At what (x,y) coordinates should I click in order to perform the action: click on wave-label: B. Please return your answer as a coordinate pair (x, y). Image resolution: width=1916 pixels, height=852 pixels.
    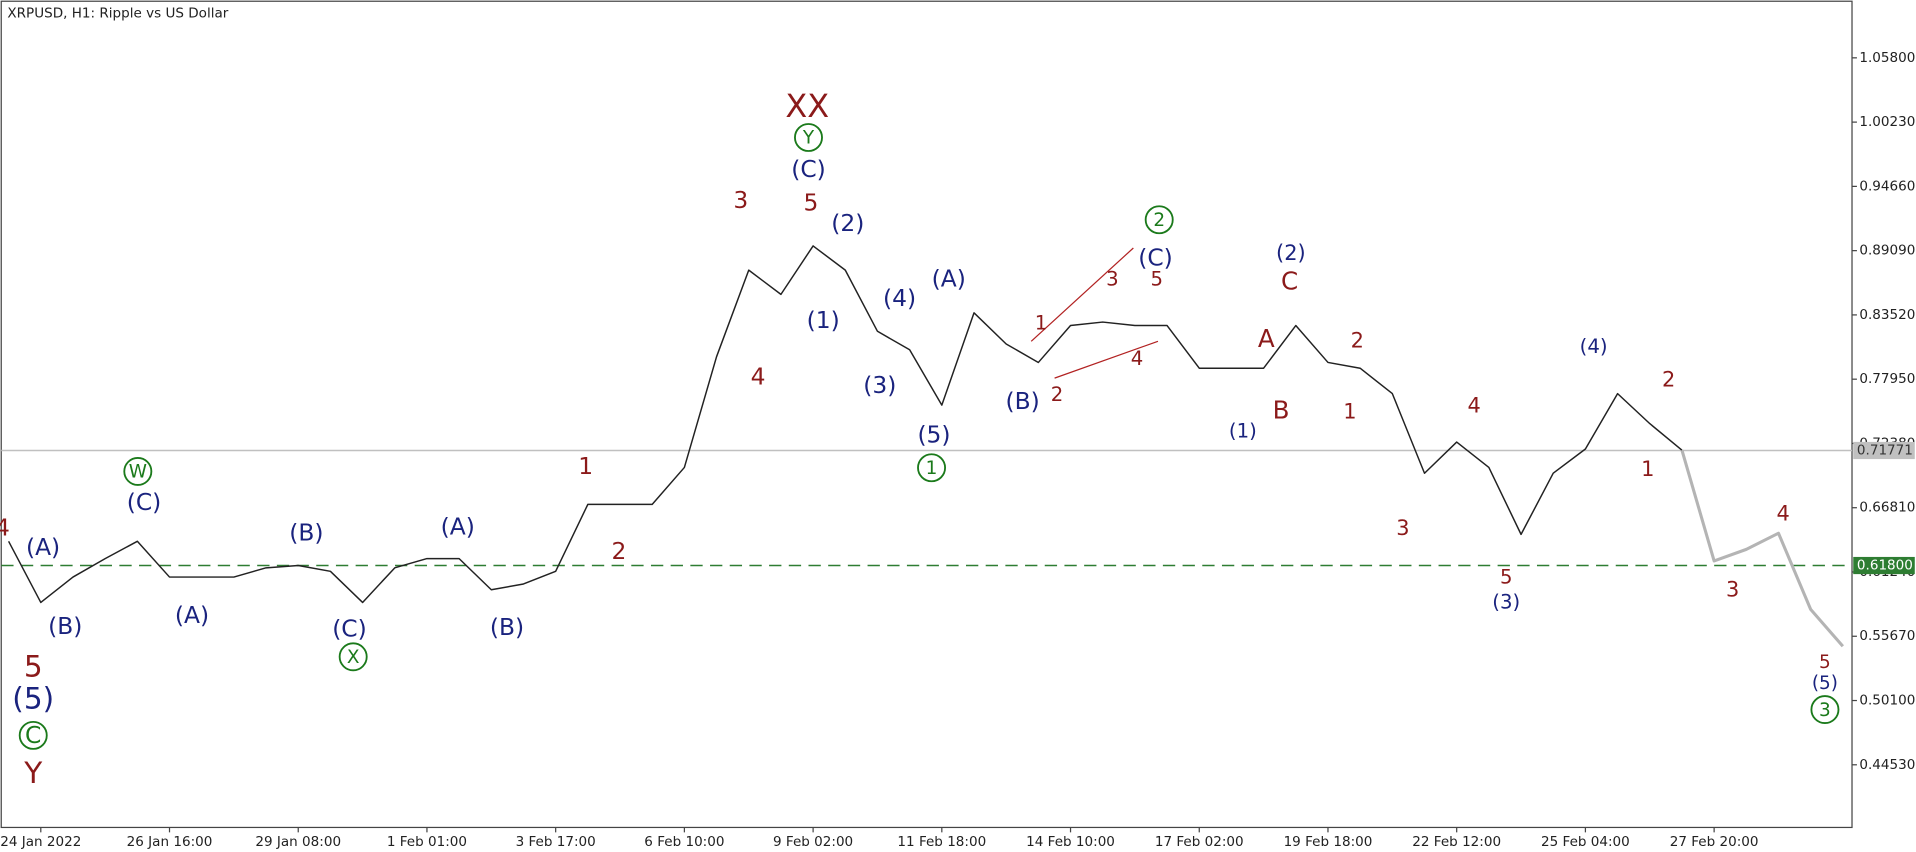
    Looking at the image, I should click on (1281, 409).